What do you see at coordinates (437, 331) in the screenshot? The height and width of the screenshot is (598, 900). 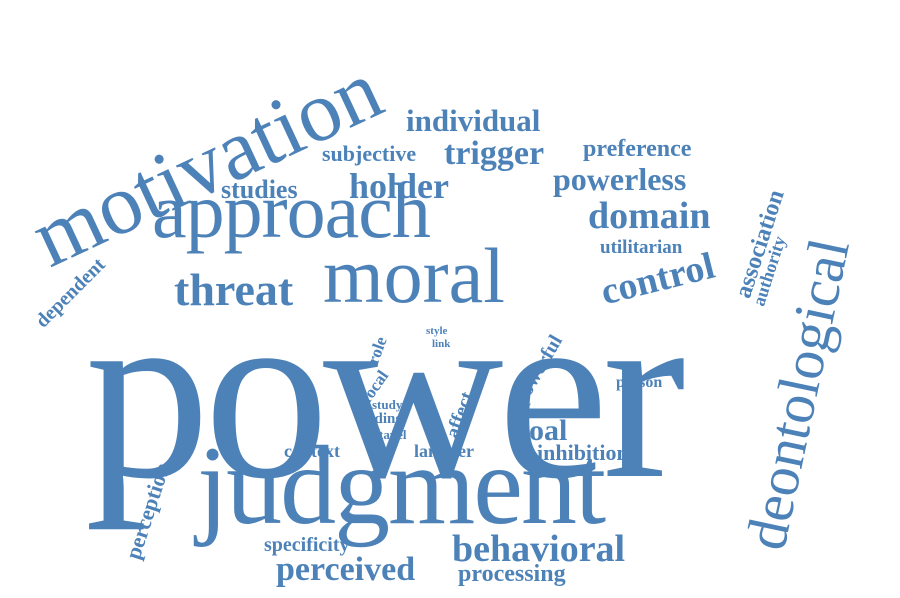 I see `word-style: style` at bounding box center [437, 331].